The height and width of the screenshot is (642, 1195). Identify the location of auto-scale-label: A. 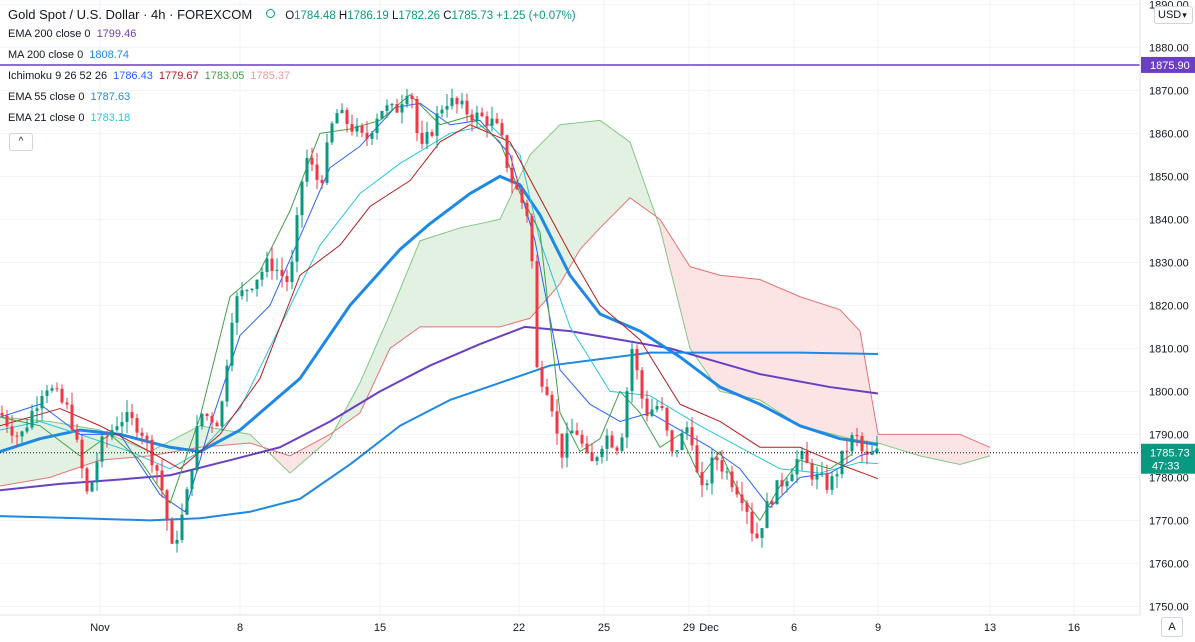
(1172, 627).